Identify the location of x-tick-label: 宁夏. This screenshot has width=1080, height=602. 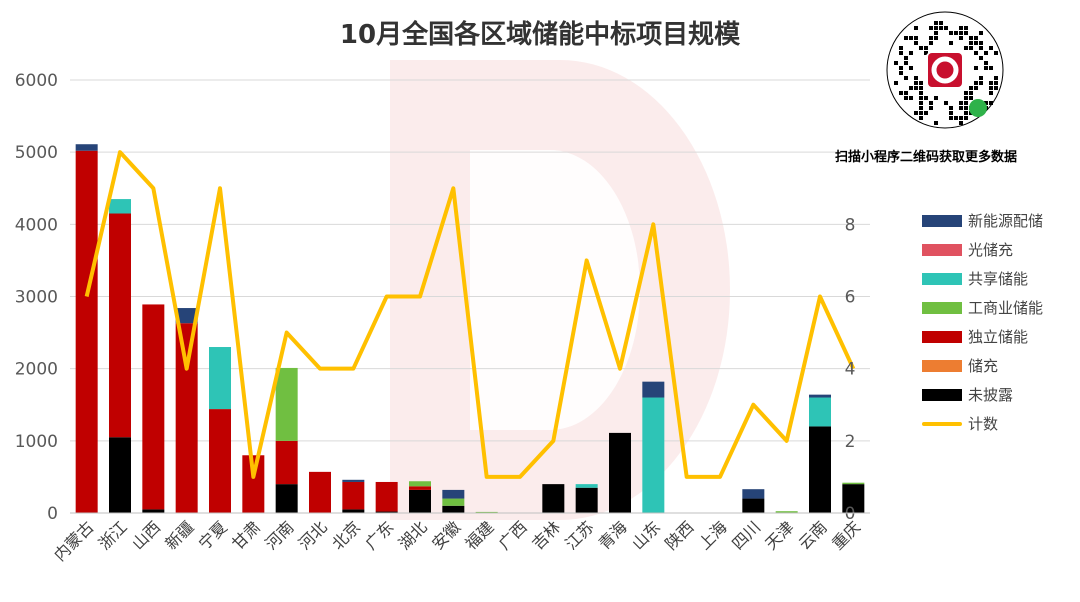
(213, 535).